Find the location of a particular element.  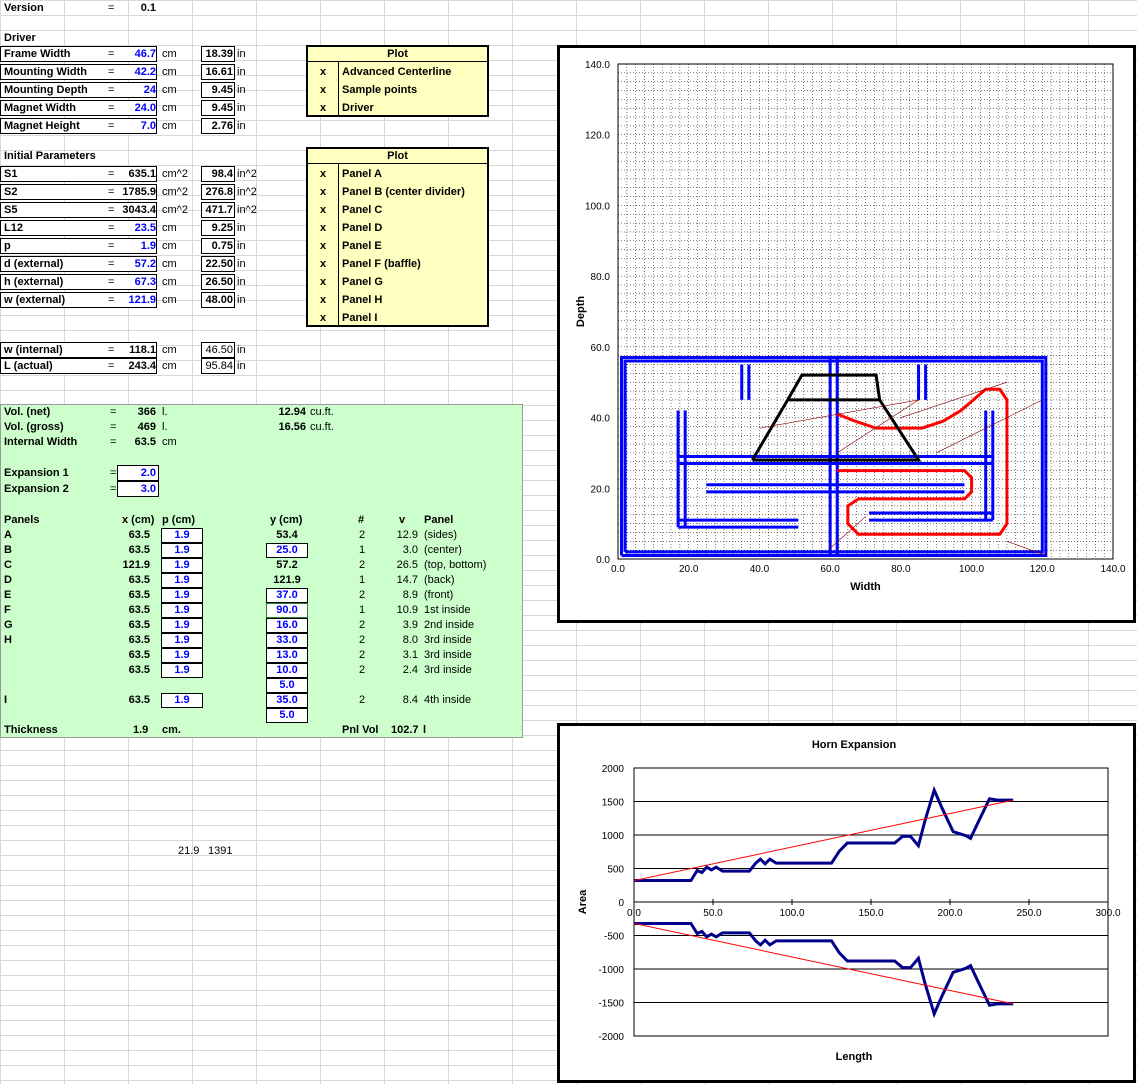

param-value: 1.9 is located at coordinates (148, 246).